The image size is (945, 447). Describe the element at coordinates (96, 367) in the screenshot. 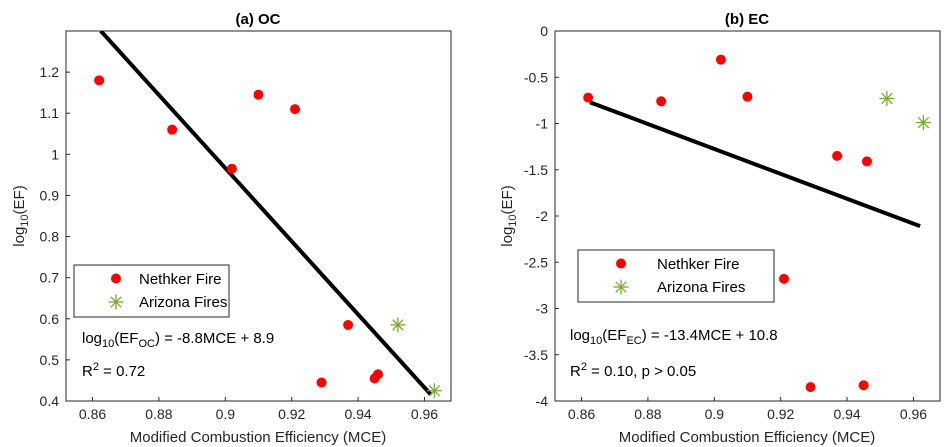

I see `r2-oc-sup: 2` at that location.